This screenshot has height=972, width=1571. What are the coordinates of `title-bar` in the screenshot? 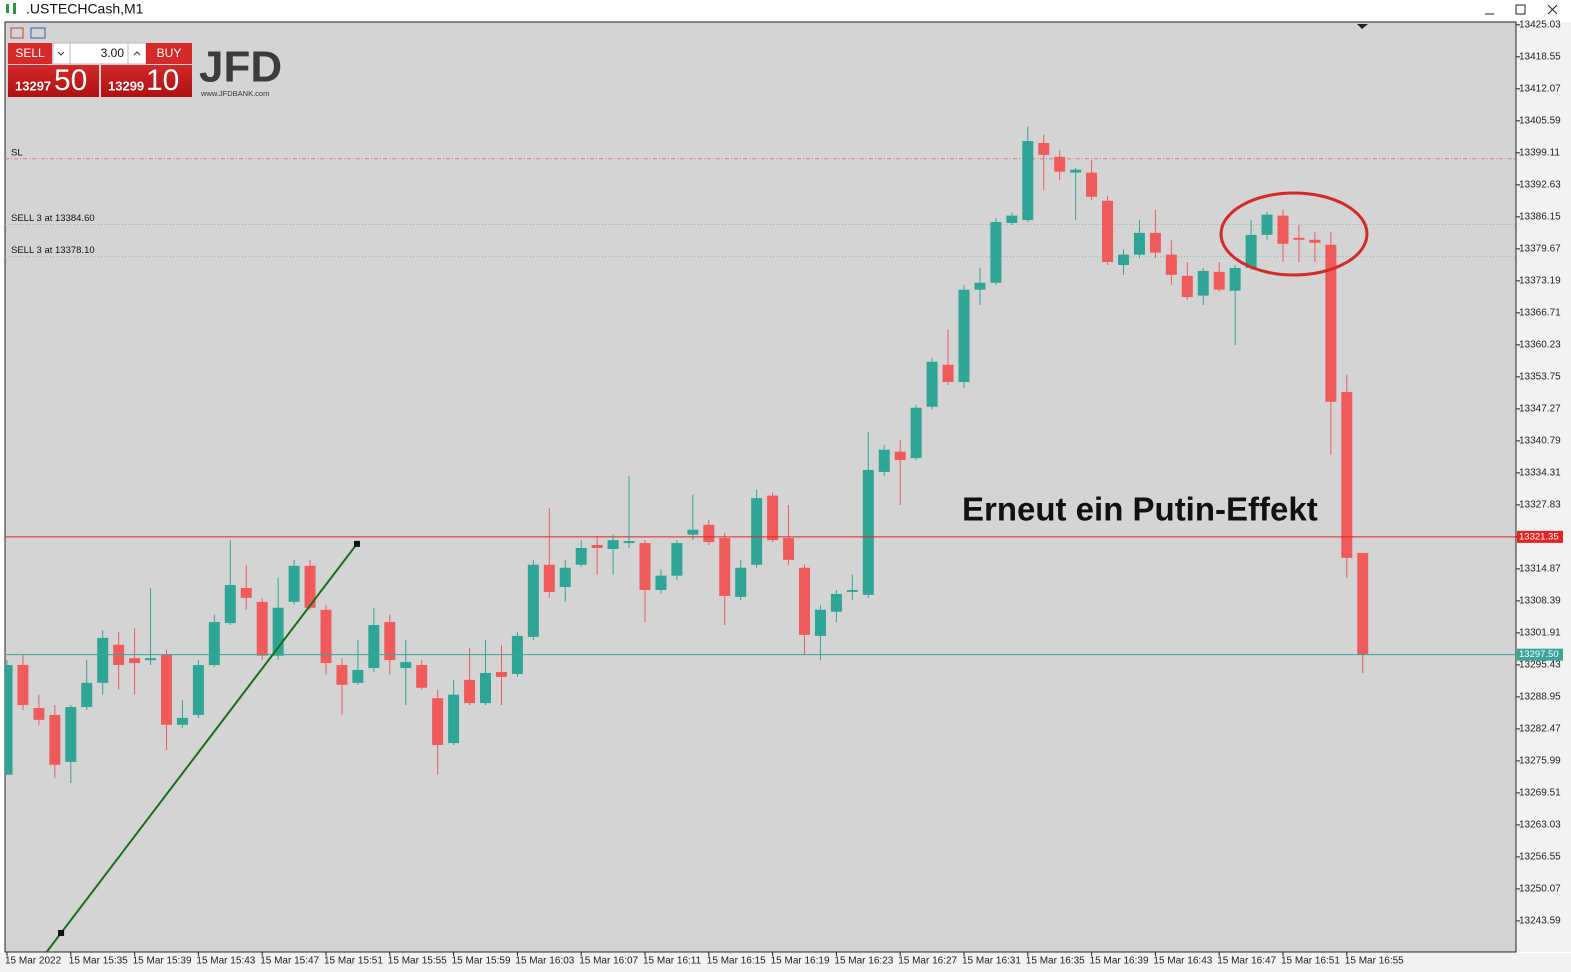 It's located at (785, 10).